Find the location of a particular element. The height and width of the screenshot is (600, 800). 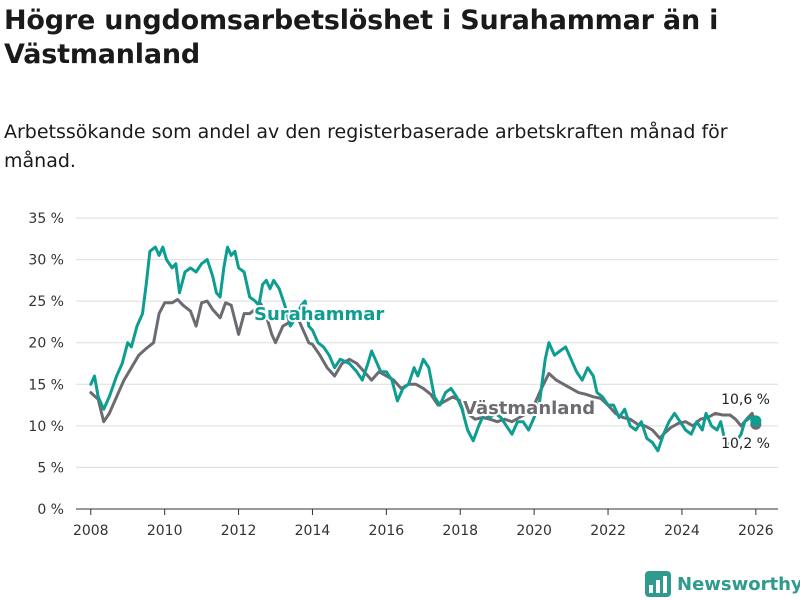

x-tick-label: 2022 is located at coordinates (608, 531).